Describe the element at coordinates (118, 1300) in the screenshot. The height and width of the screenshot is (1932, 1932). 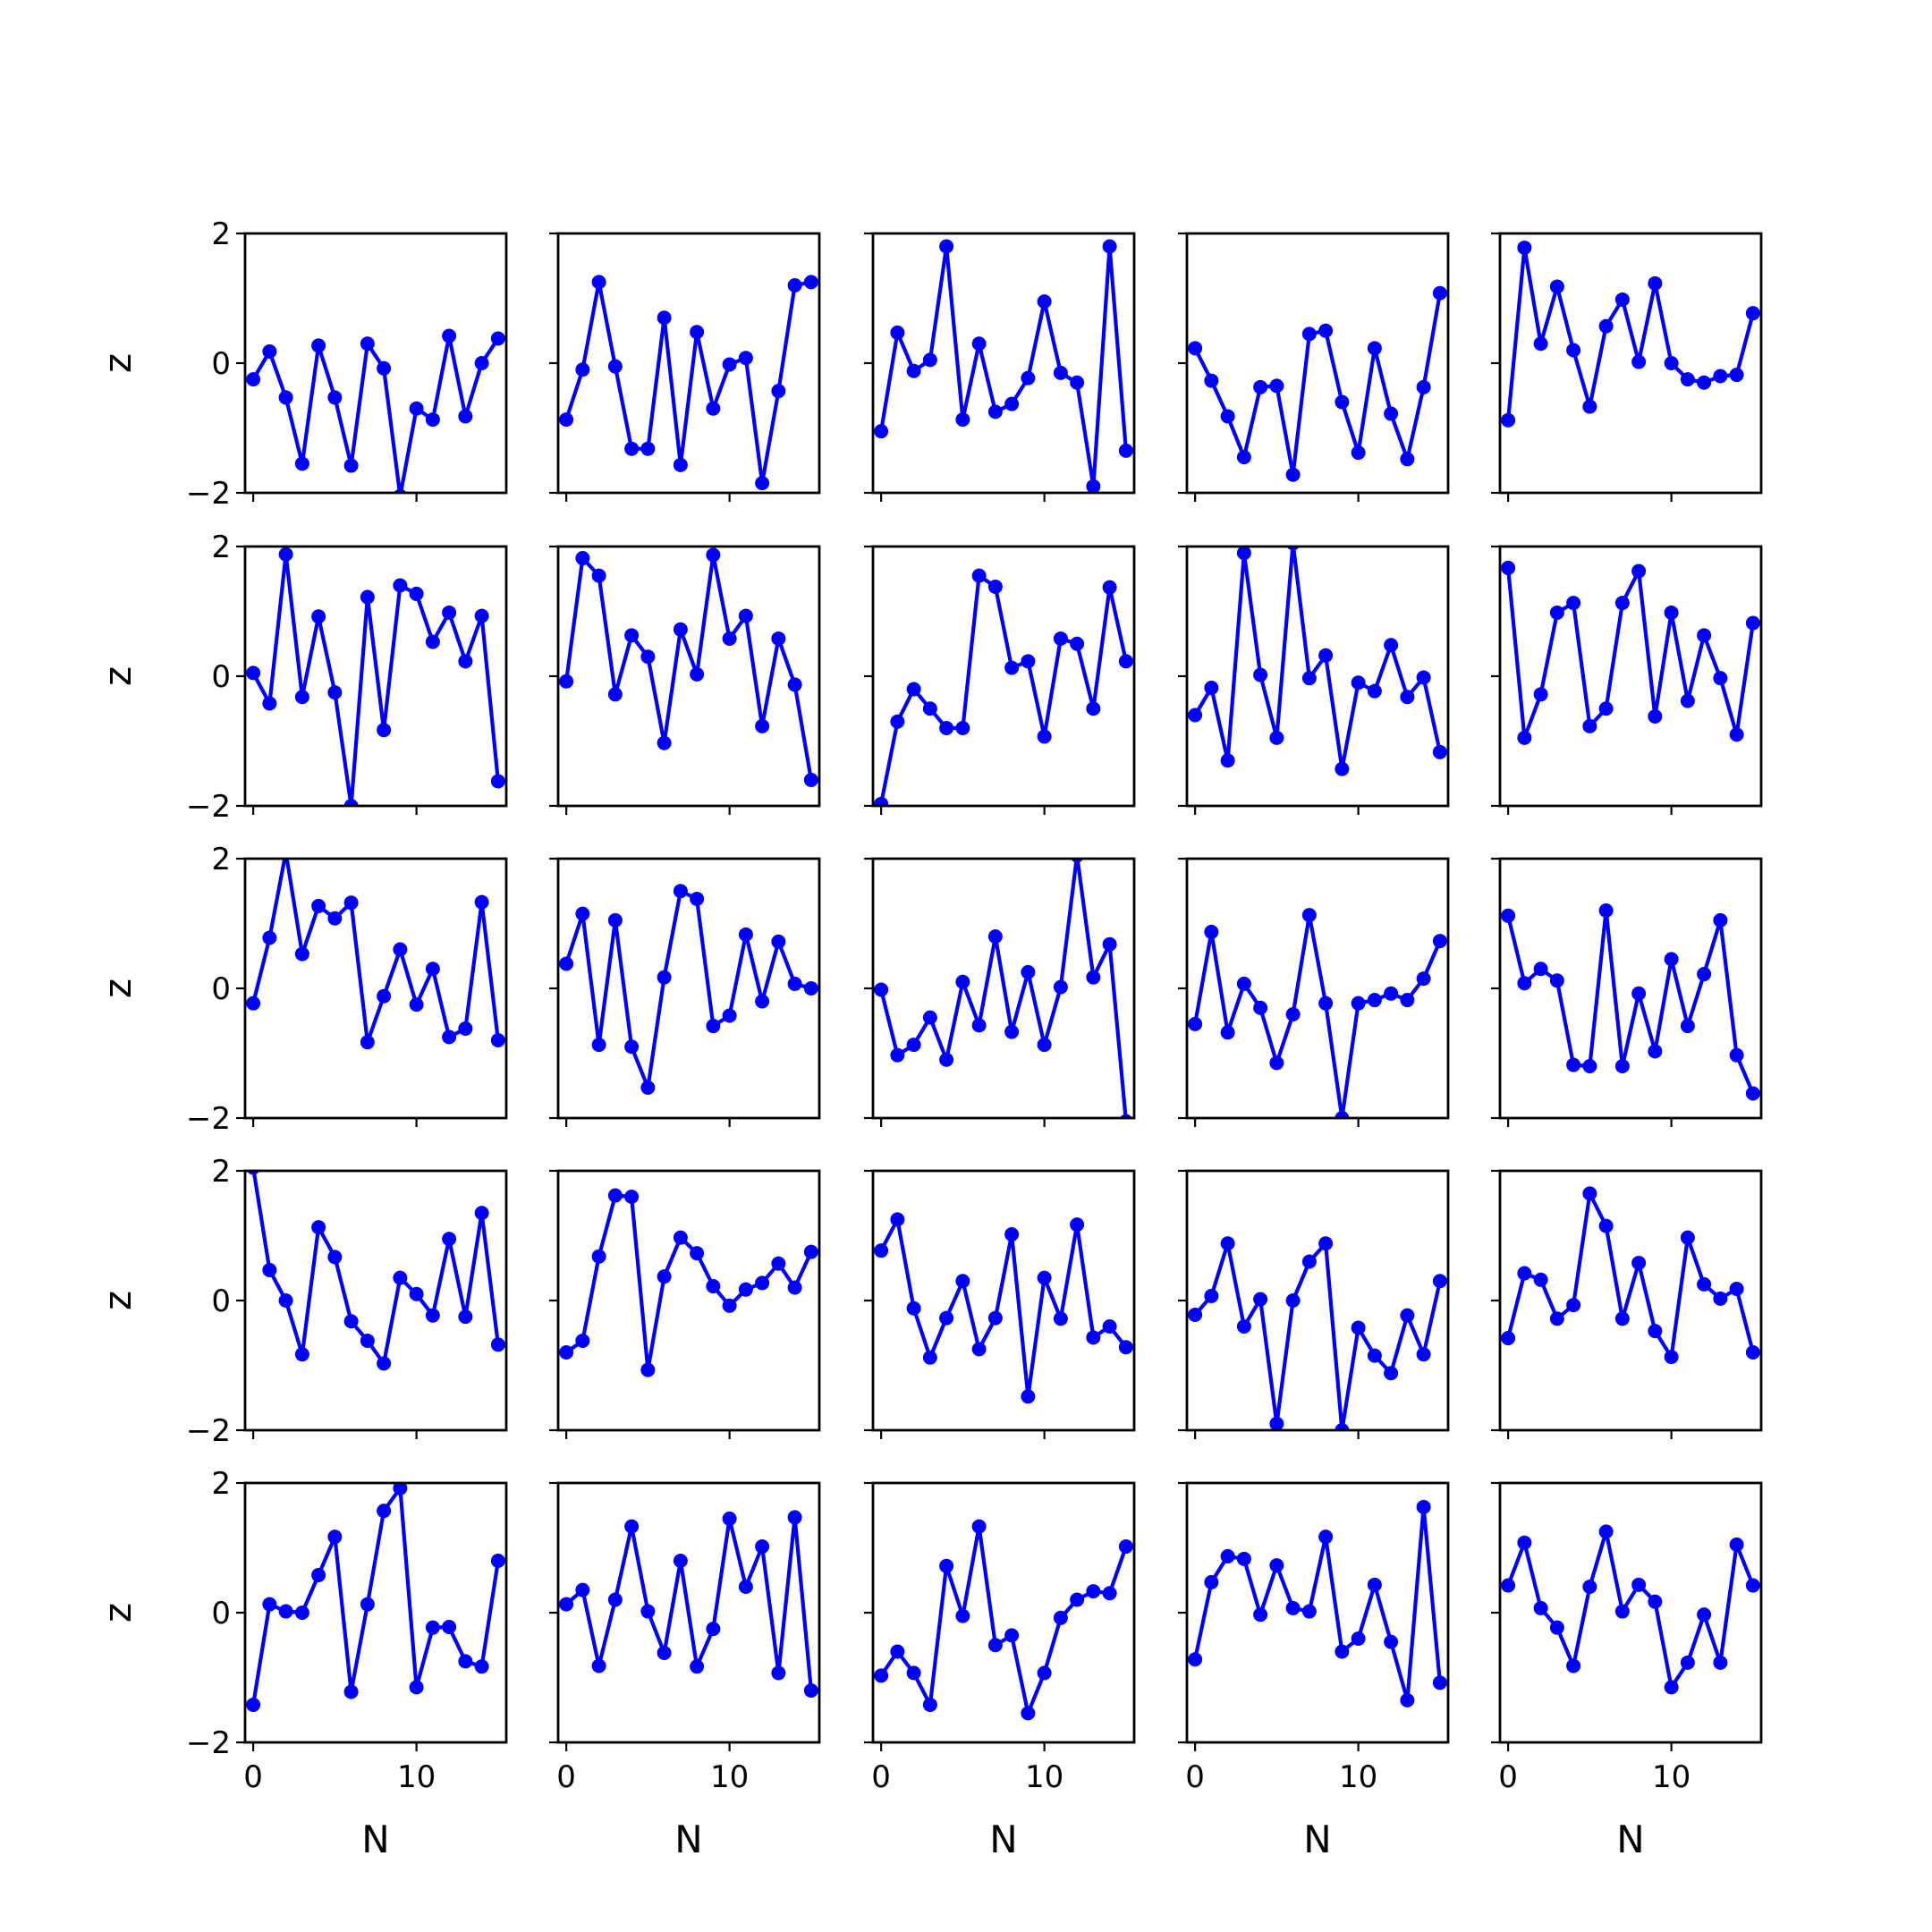
I see `y-axis-label: z` at that location.